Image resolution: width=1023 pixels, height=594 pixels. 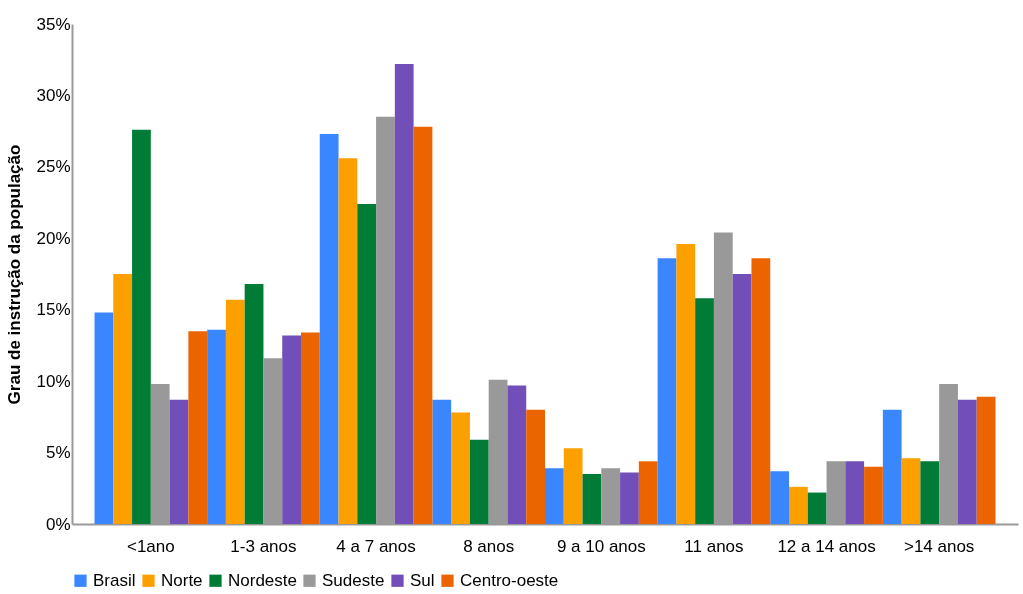 I want to click on x-tick-label: 1-3 anos, so click(x=263, y=546).